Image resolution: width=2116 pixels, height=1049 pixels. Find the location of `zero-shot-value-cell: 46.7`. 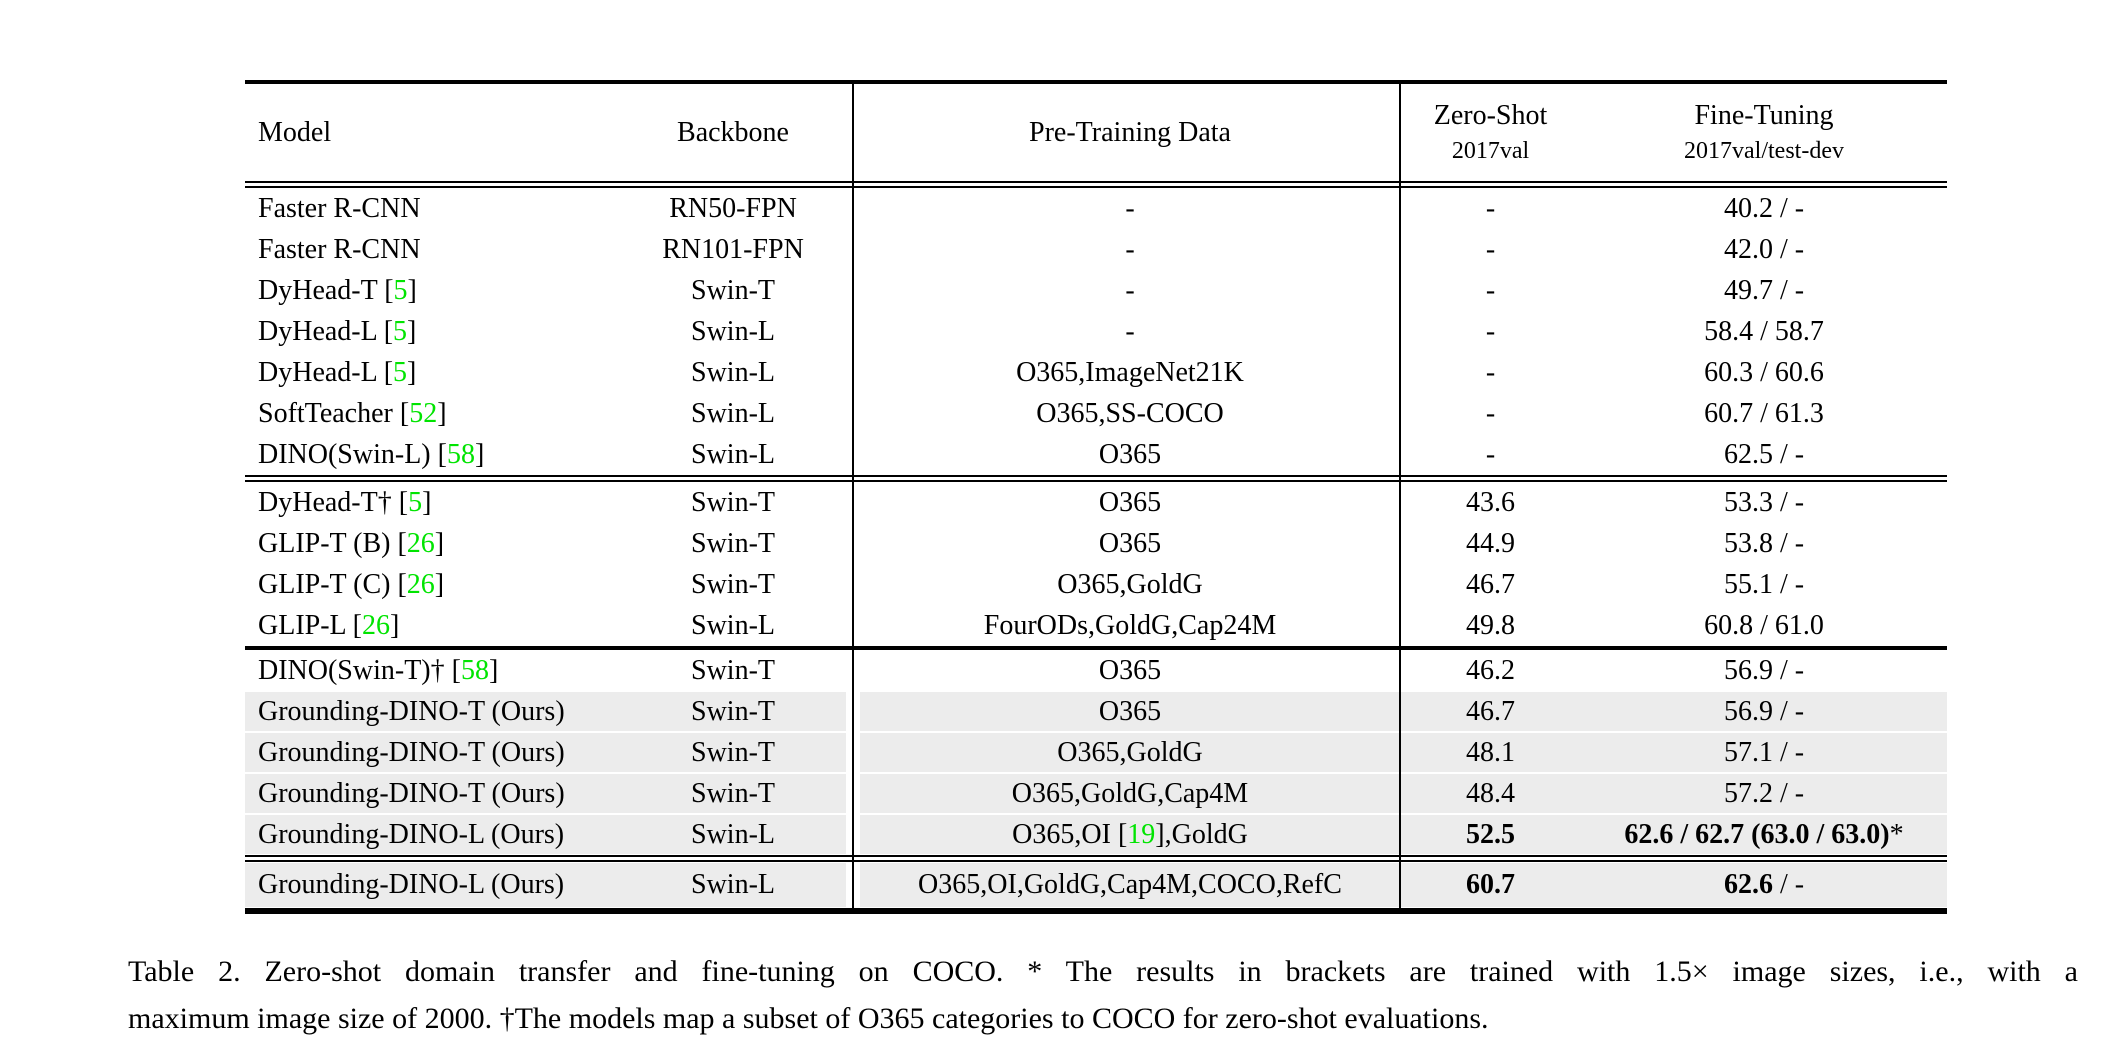

zero-shot-value-cell: 46.7 is located at coordinates (1490, 711).